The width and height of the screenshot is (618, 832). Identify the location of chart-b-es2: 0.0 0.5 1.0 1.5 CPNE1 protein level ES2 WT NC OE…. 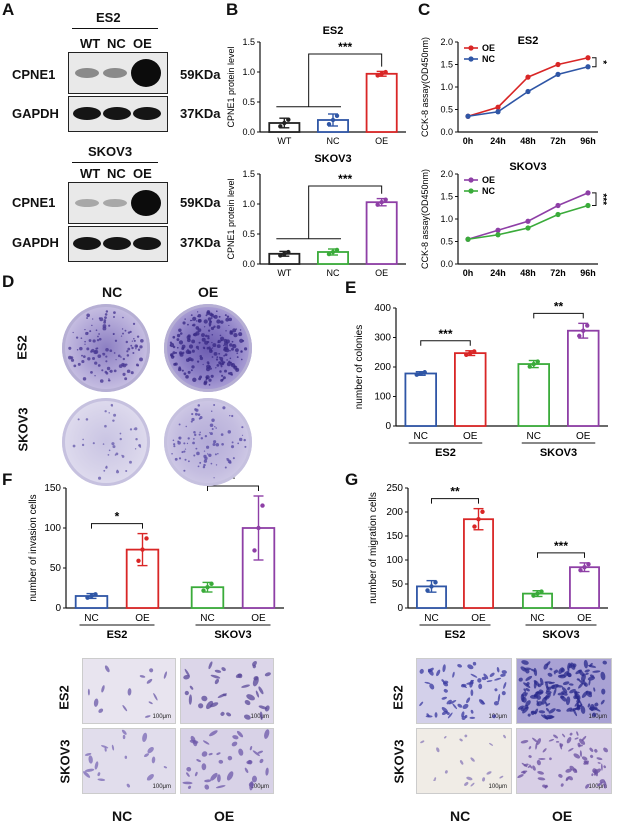
(316, 85).